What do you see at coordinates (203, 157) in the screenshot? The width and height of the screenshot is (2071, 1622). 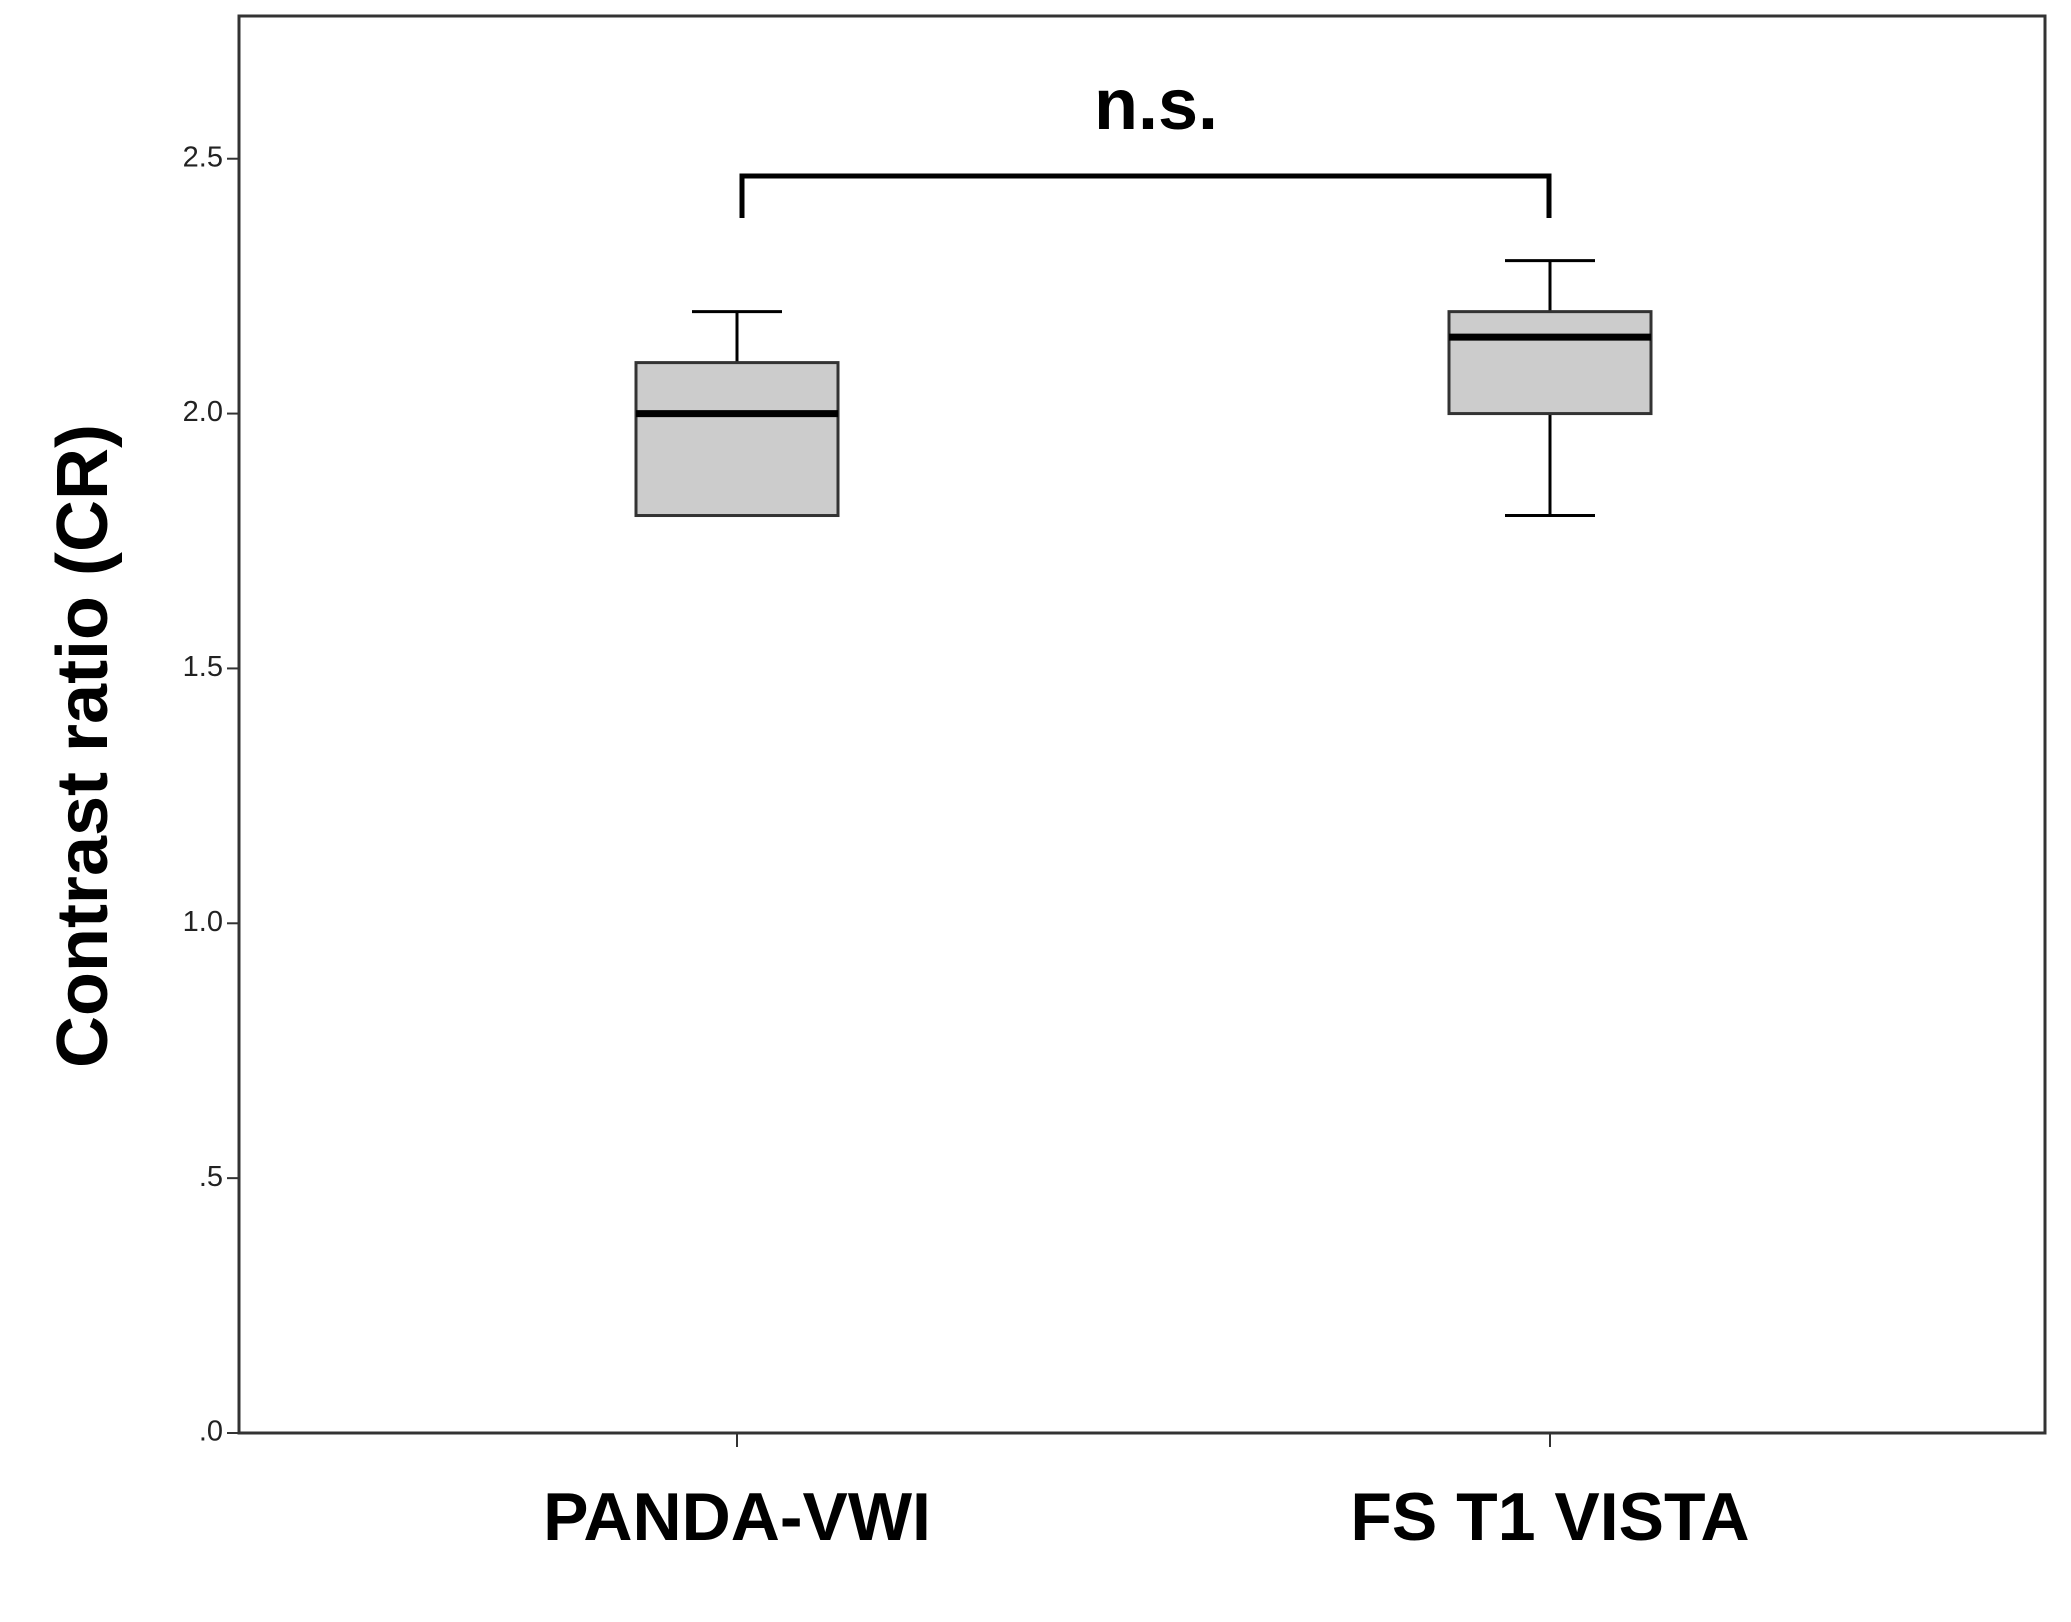 I see `y-tick-label: 2.5` at bounding box center [203, 157].